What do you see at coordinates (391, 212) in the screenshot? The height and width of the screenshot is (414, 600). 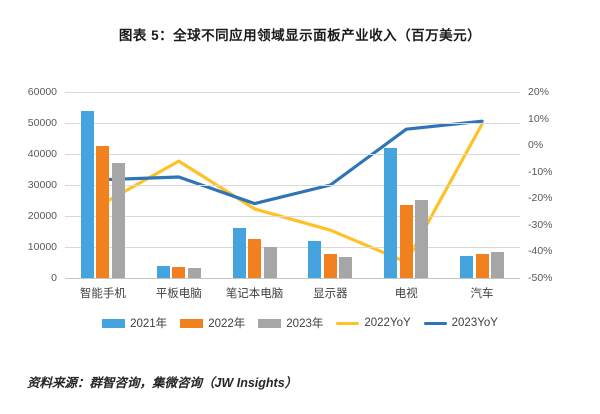 I see `bar-2021年-电视` at bounding box center [391, 212].